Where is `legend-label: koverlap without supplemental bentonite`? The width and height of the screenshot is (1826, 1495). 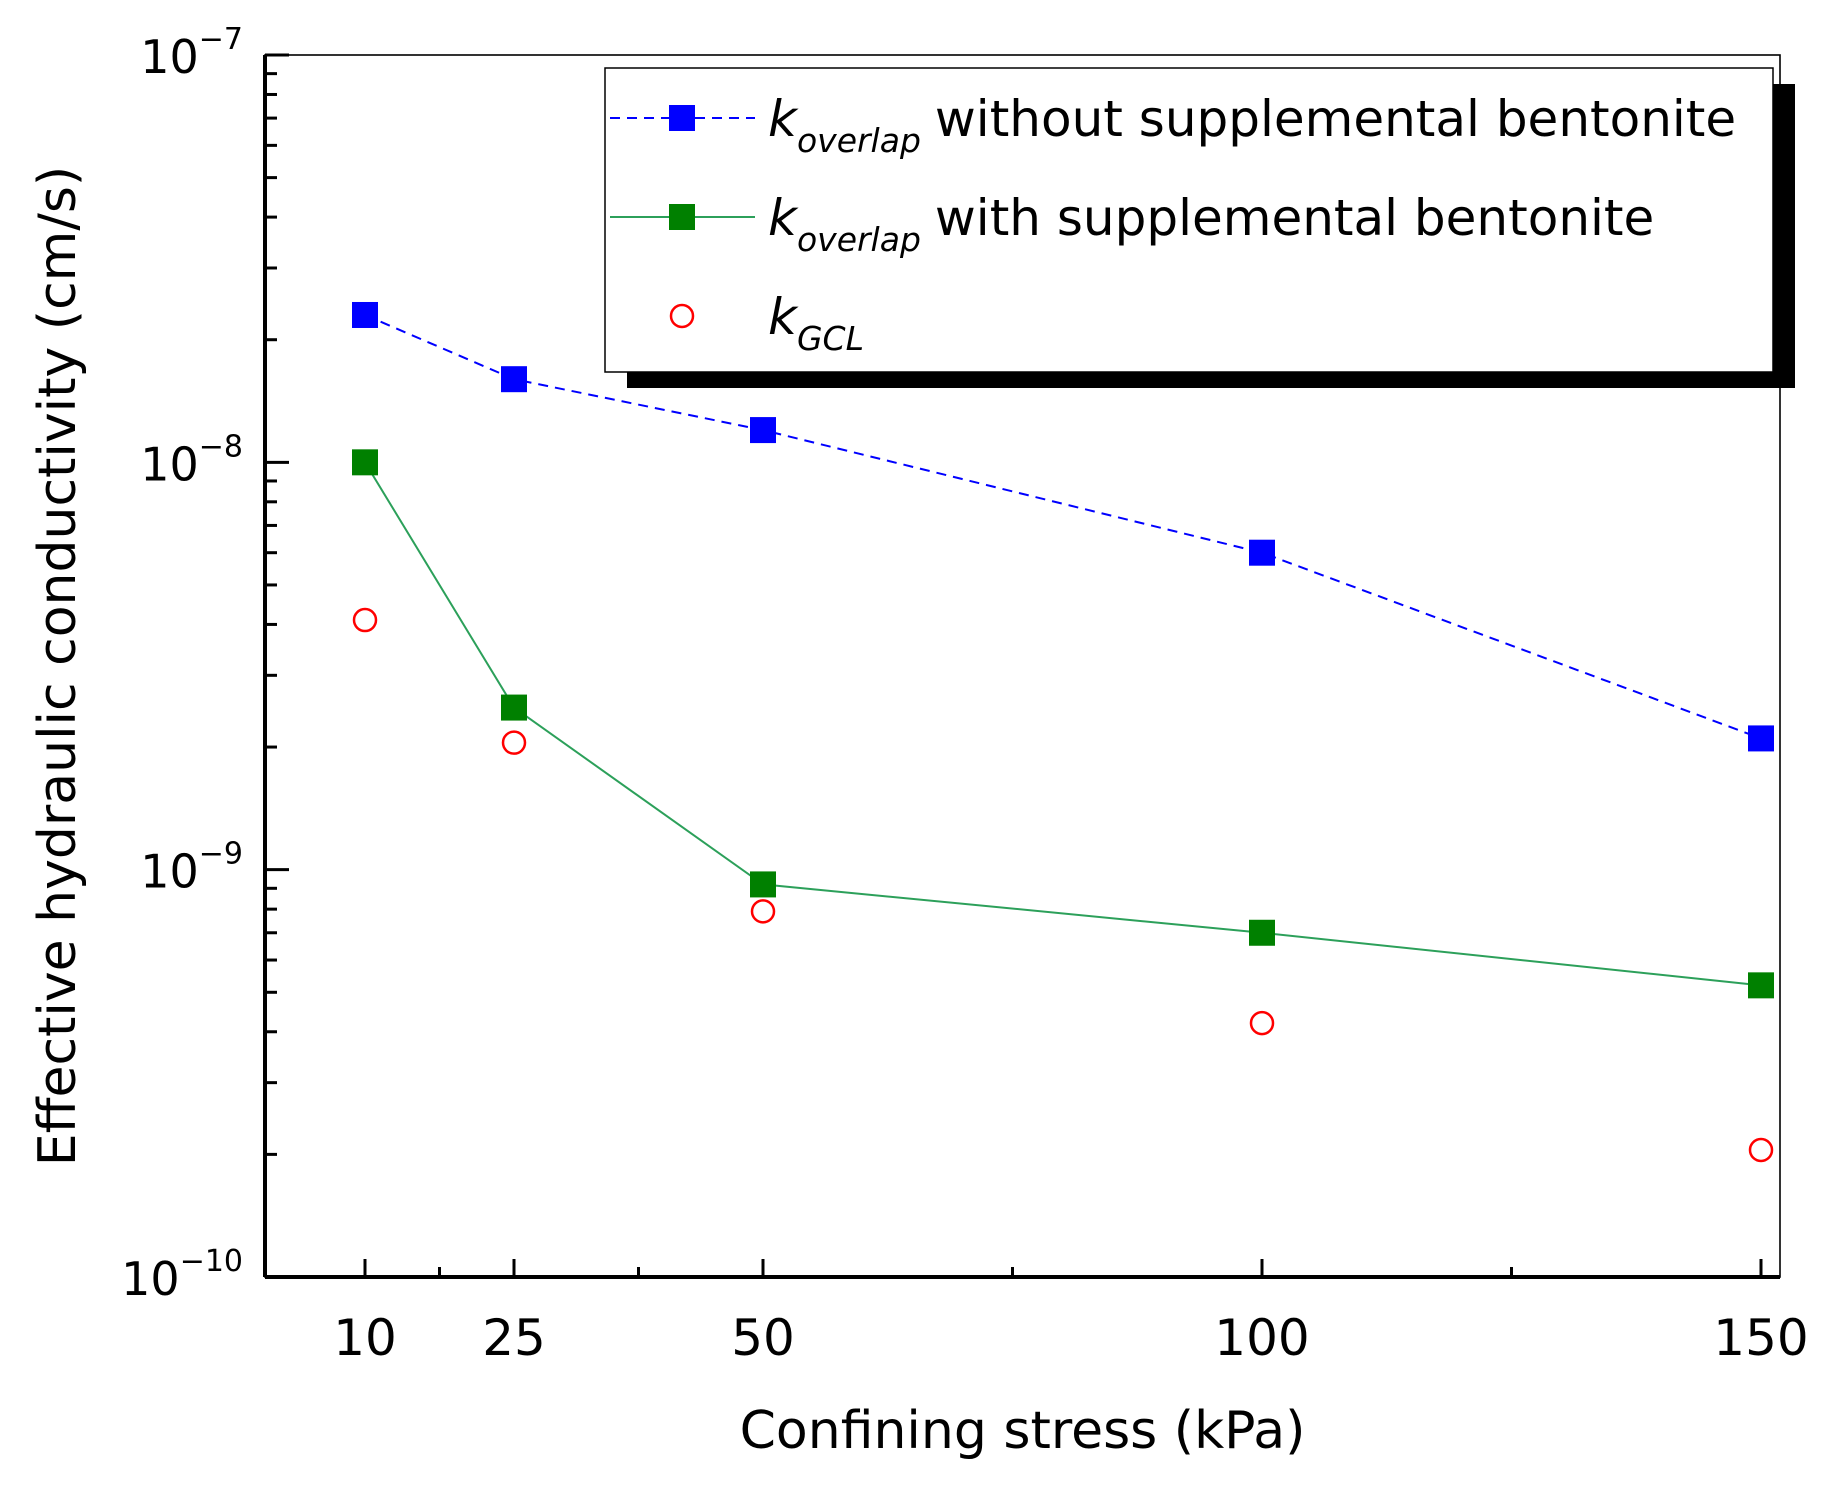
legend-label: koverlap without supplemental bentonite is located at coordinates (1252, 125).